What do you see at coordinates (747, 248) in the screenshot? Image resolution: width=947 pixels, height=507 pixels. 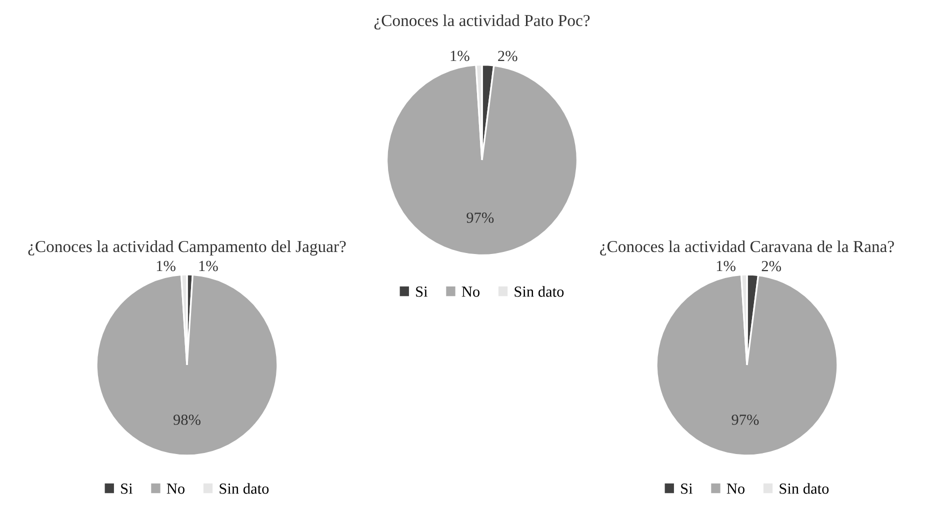 I see `chart-title: ¿Conoces la actividad Caravana de la Rana?` at bounding box center [747, 248].